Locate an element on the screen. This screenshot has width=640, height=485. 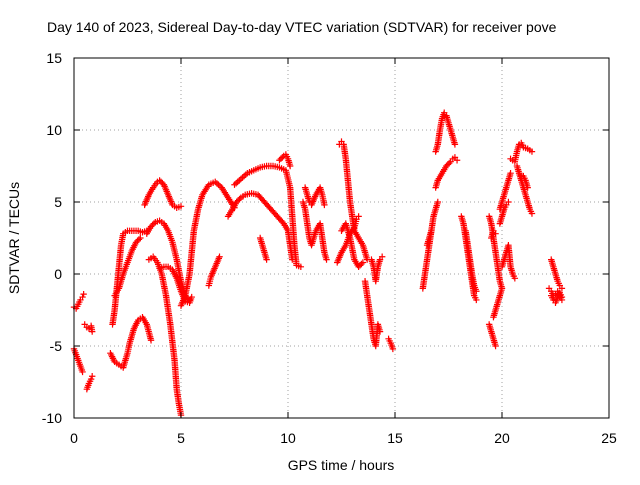
series-t18 is located at coordinates (314, 230).